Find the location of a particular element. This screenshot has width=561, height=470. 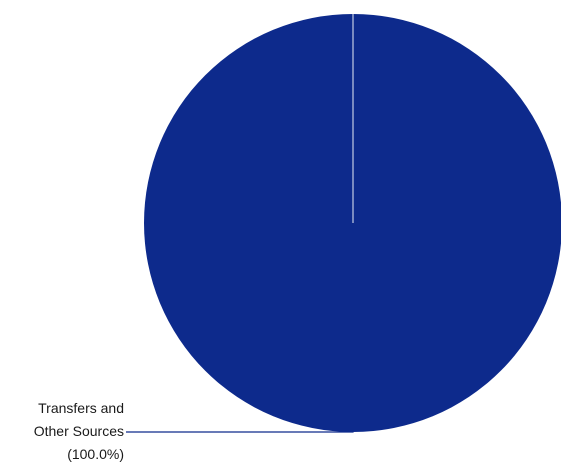

slice-leader-line is located at coordinates (240, 431).